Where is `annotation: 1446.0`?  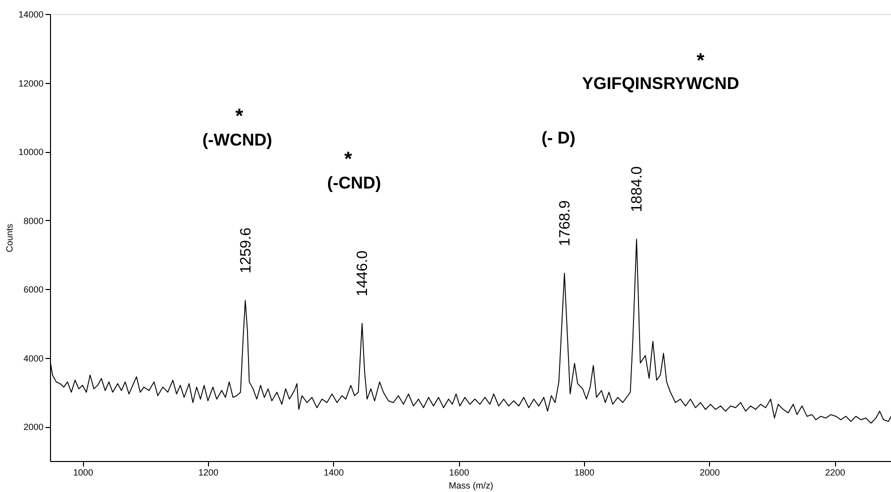 annotation: 1446.0 is located at coordinates (363, 273).